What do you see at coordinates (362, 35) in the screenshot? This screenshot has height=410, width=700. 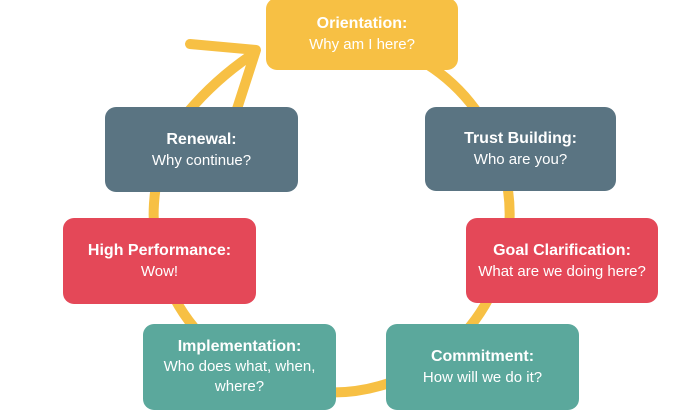 I see `stage-orientation: Orientation: Why am I here?` at bounding box center [362, 35].